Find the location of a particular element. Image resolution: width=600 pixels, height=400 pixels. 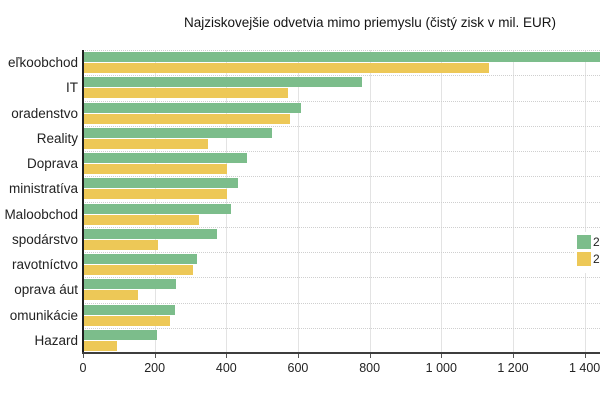

category-label-11: Hazard is located at coordinates (56, 340).